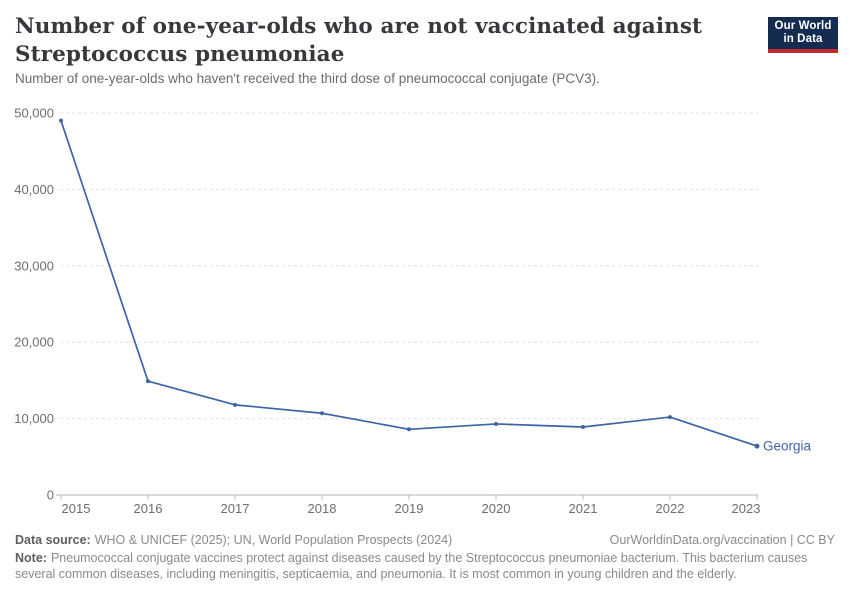 This screenshot has height=600, width=850. Describe the element at coordinates (787, 446) in the screenshot. I see `series-end-label-georgia: Georgia` at that location.